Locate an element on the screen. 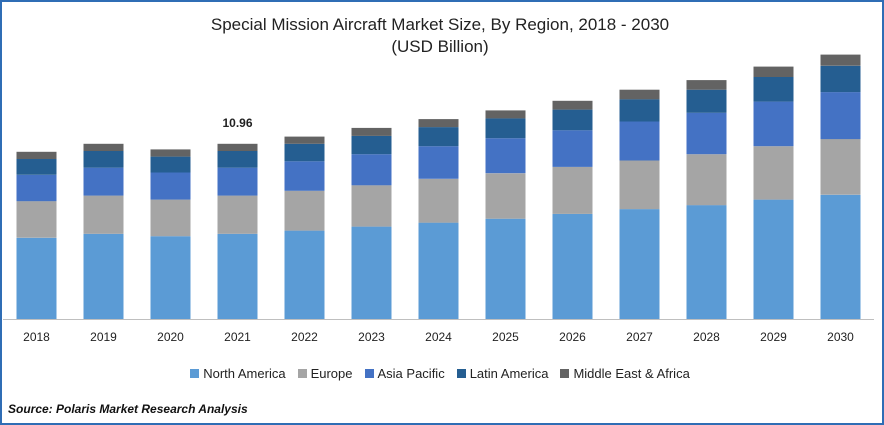 This screenshot has height=425, width=884. bar-segment-2019-latin-america is located at coordinates (103, 159).